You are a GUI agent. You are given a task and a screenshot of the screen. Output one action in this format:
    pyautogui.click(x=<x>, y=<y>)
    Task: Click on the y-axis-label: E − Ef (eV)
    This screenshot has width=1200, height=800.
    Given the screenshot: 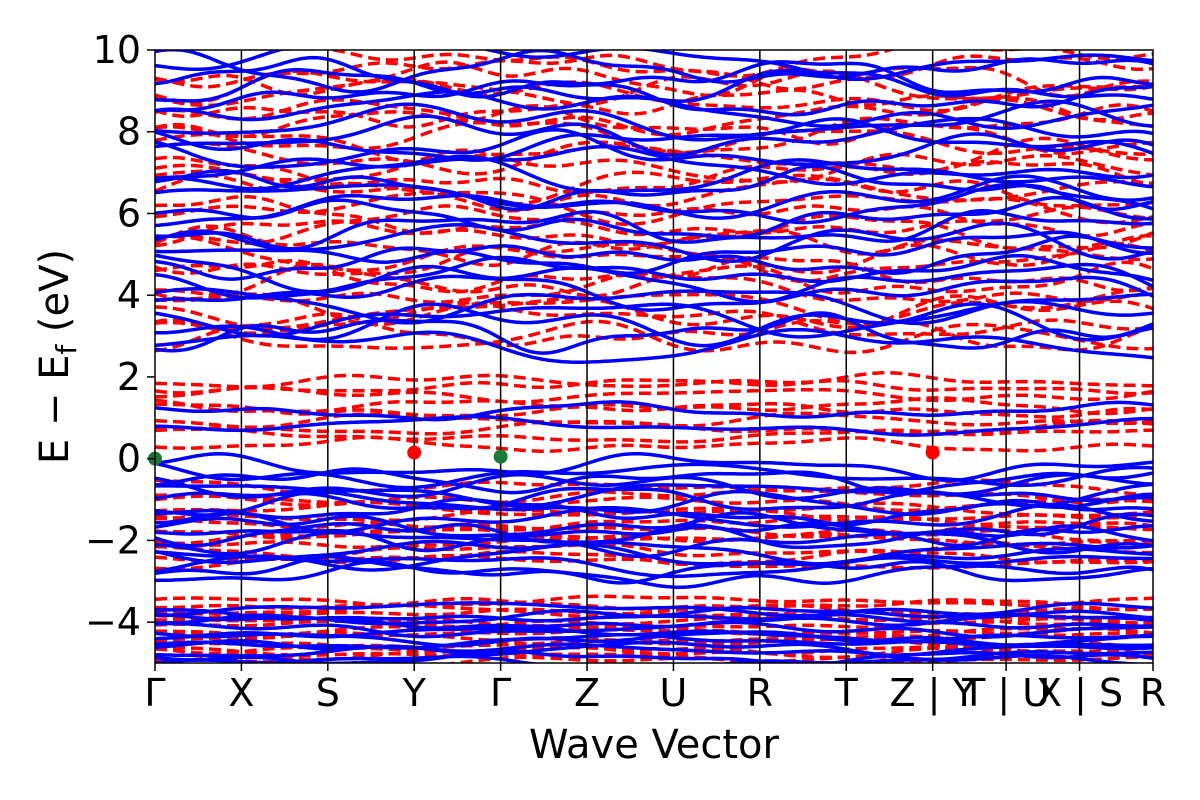 What is the action you would take?
    pyautogui.click(x=57, y=356)
    